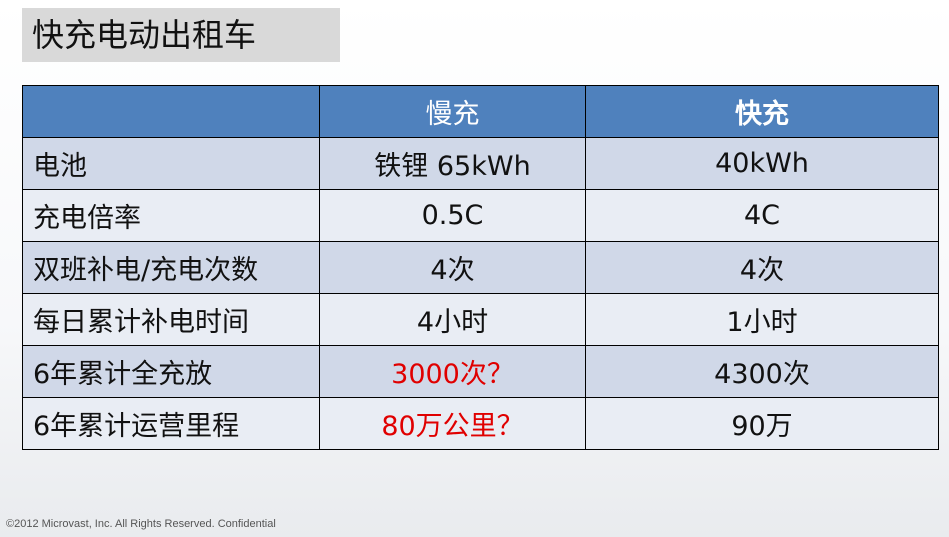  I want to click on header-row: 慢充 快充, so click(480, 111).